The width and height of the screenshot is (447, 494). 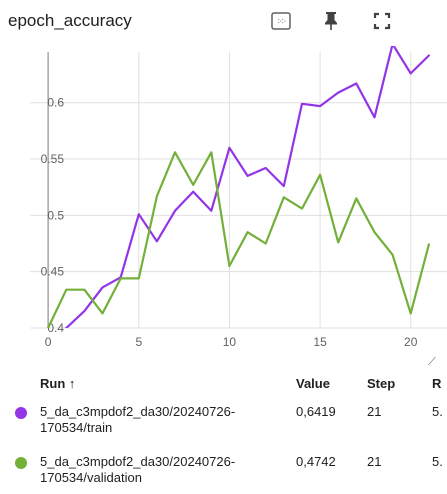 I want to click on y-tick-label: 0.45, so click(x=53, y=272).